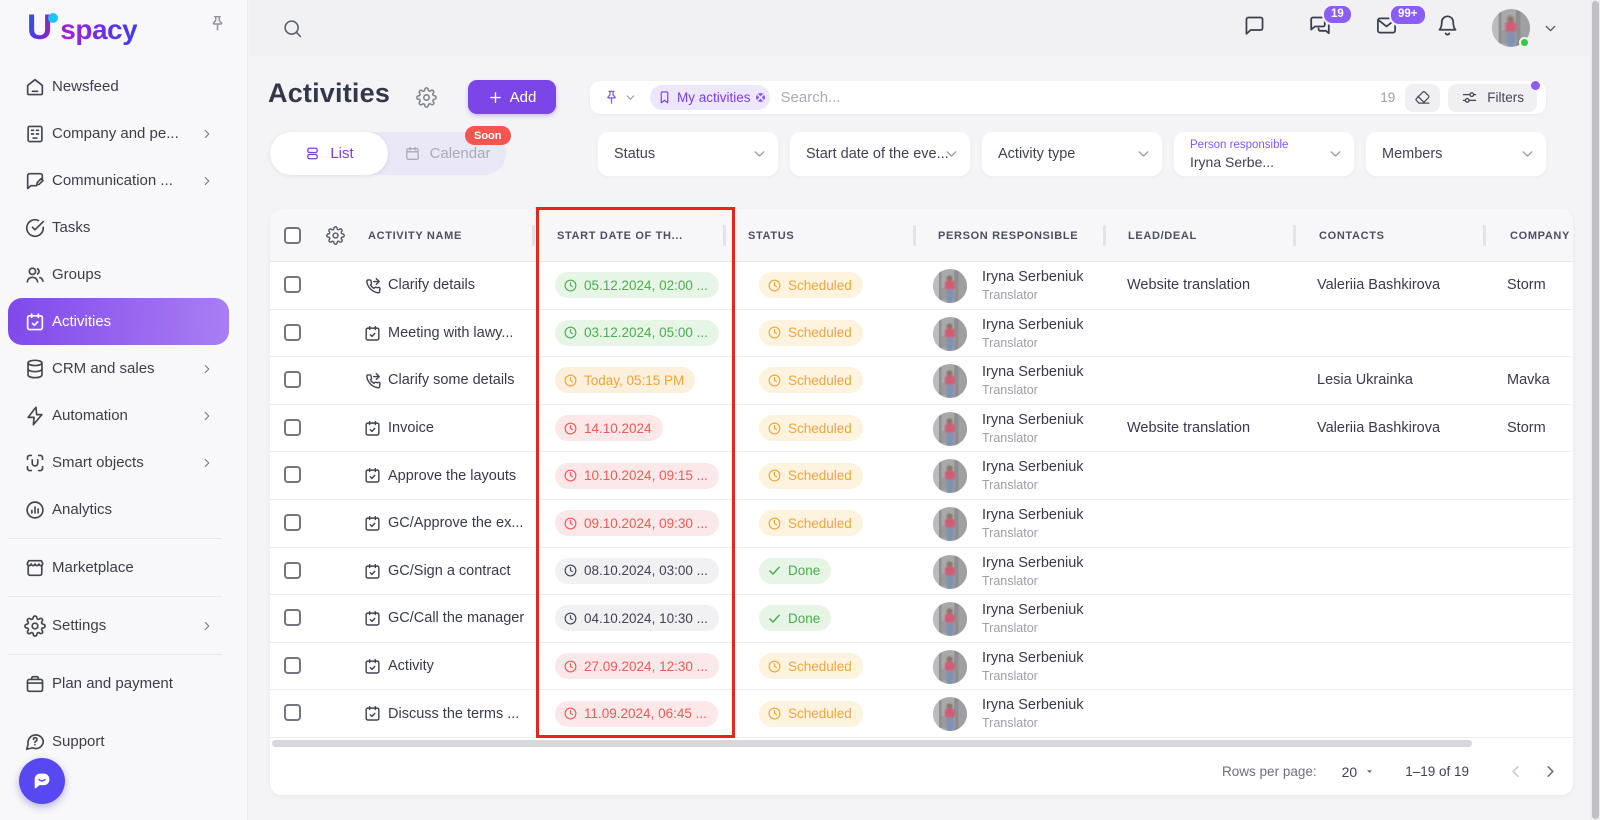  I want to click on sidebar-item-analytics: Analytics, so click(123, 509).